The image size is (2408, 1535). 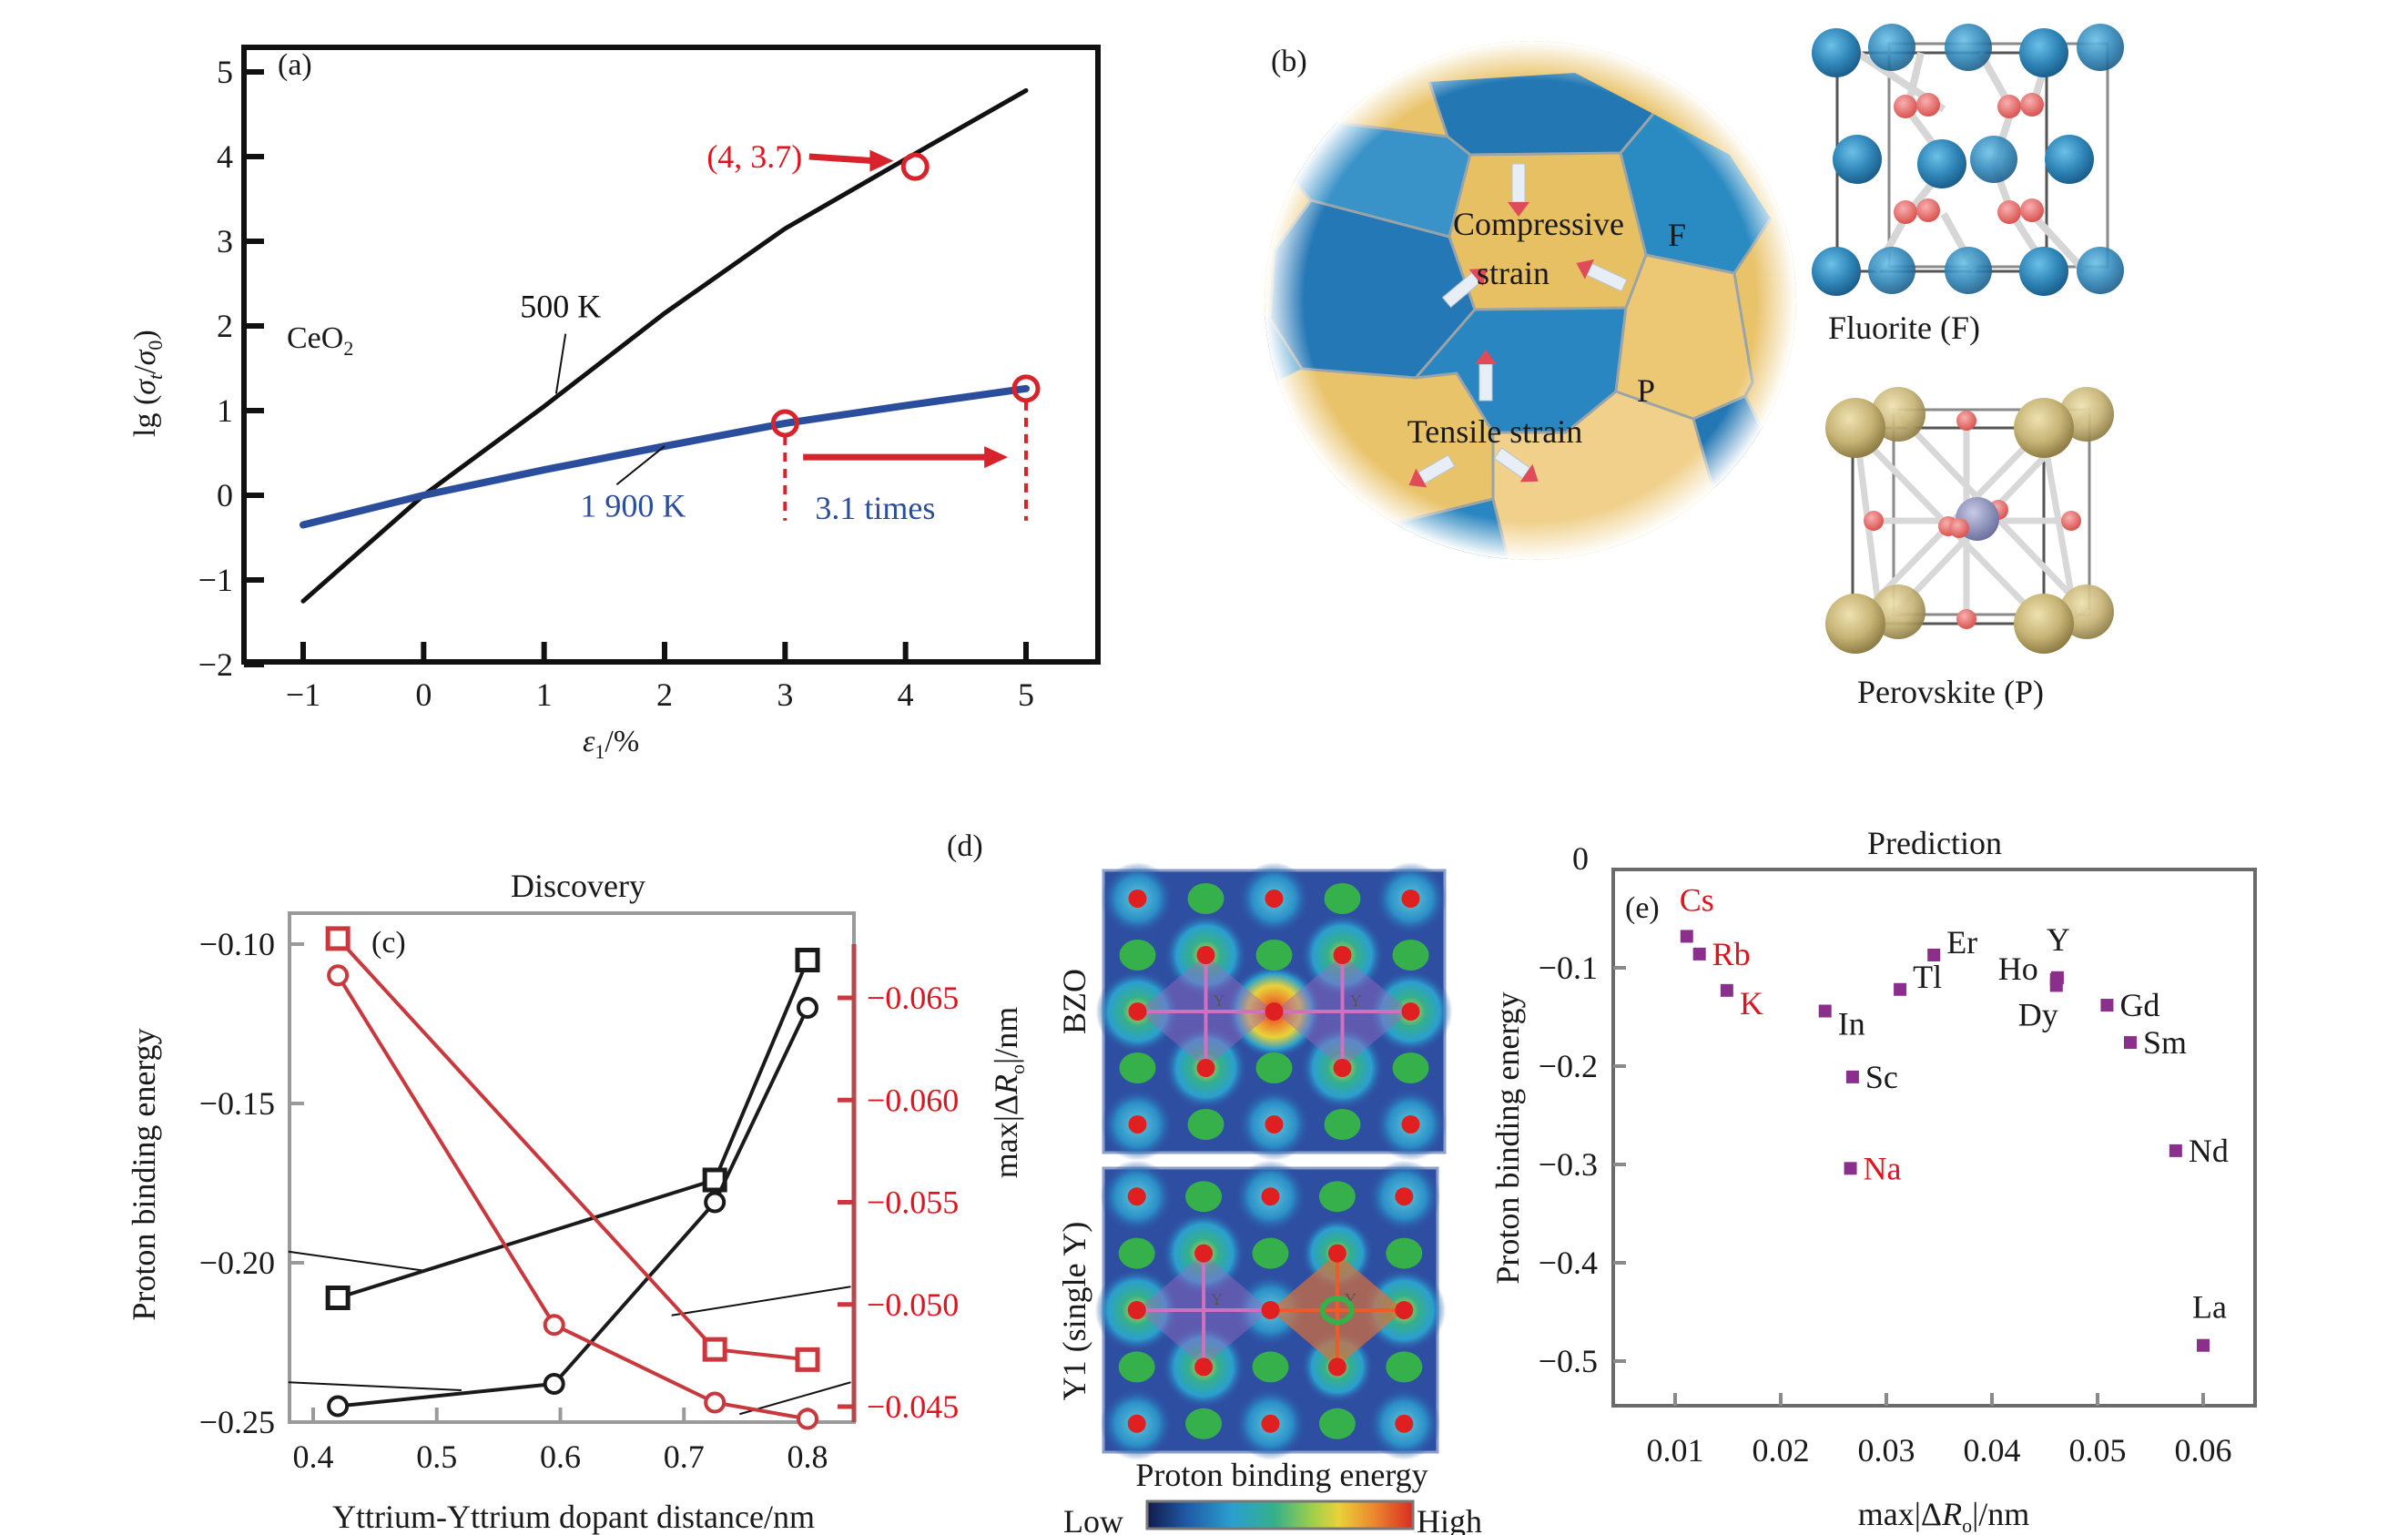 I want to click on panel-a-ticks: −1 0 1 2 3 4 5 −2 −1 0 1 2 3 4 5, so click(x=616, y=384).